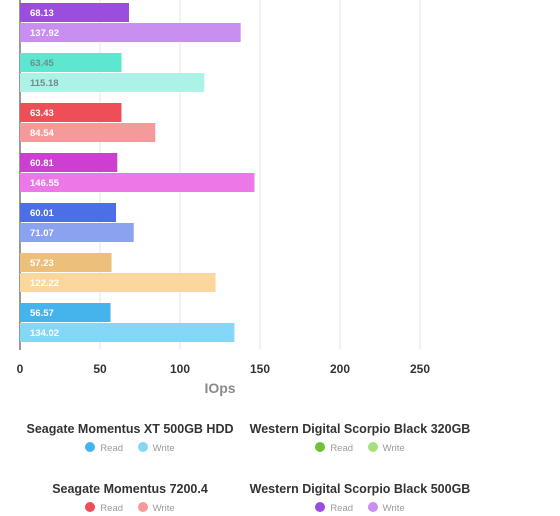 This screenshot has width=560, height=516. I want to click on legend-title: Seagate Momentus XT 500GB HDD, so click(130, 429).